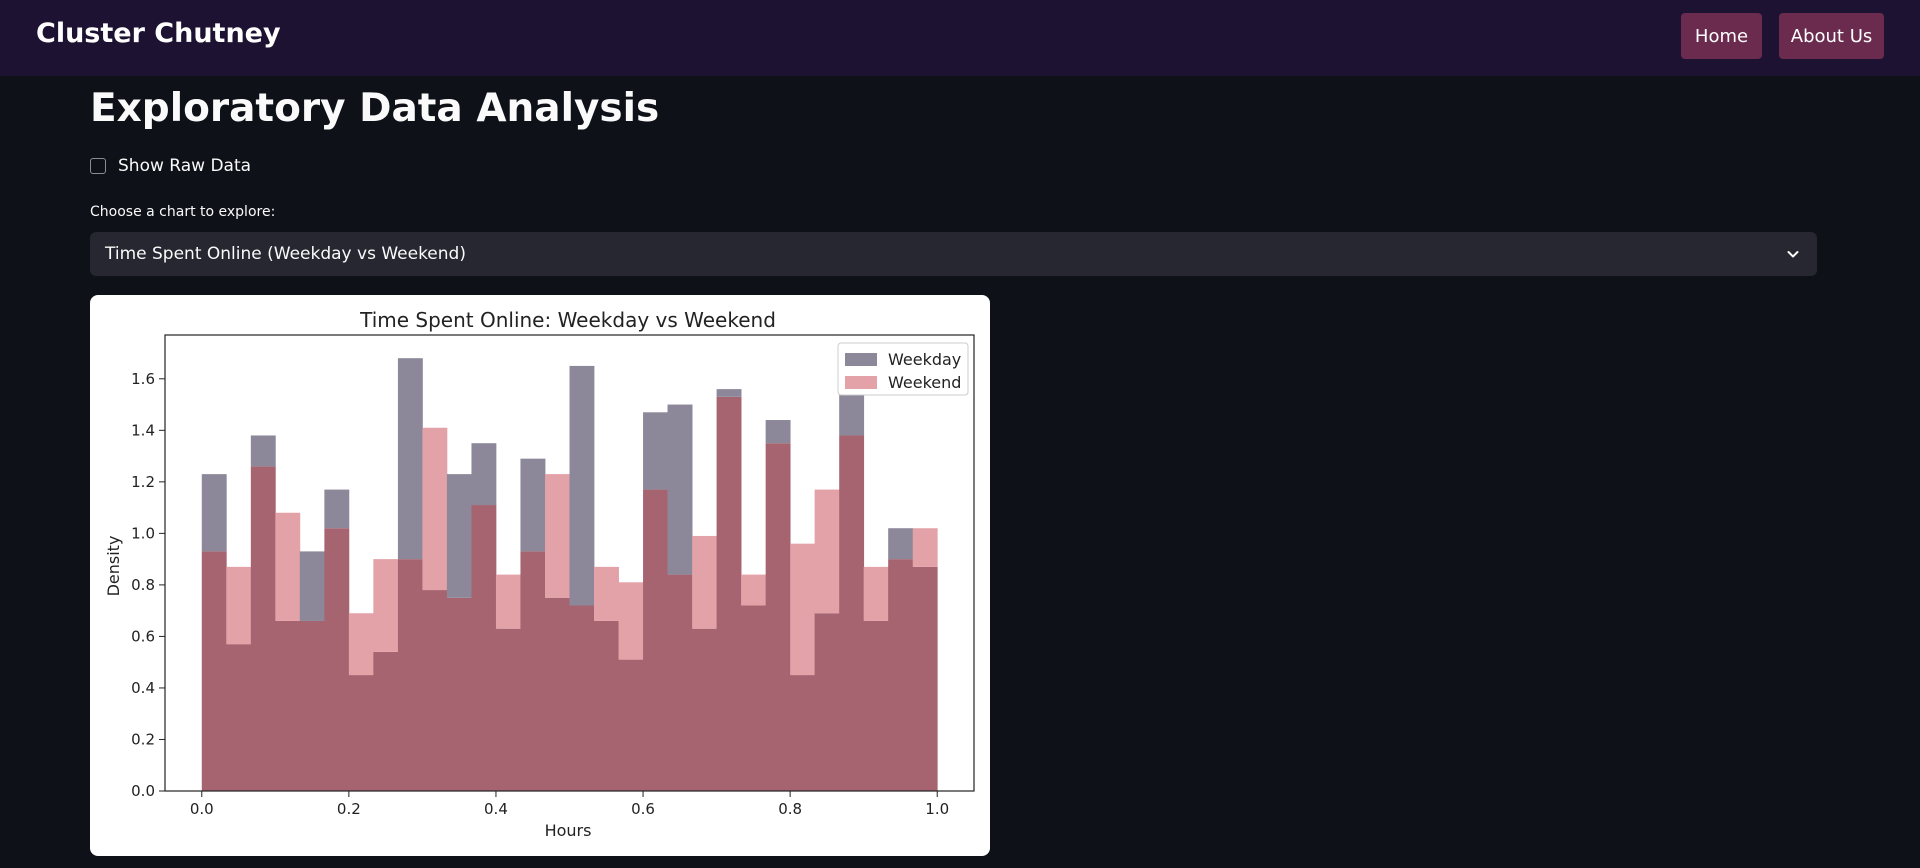  I want to click on legend-label: Weekend, so click(924, 382).